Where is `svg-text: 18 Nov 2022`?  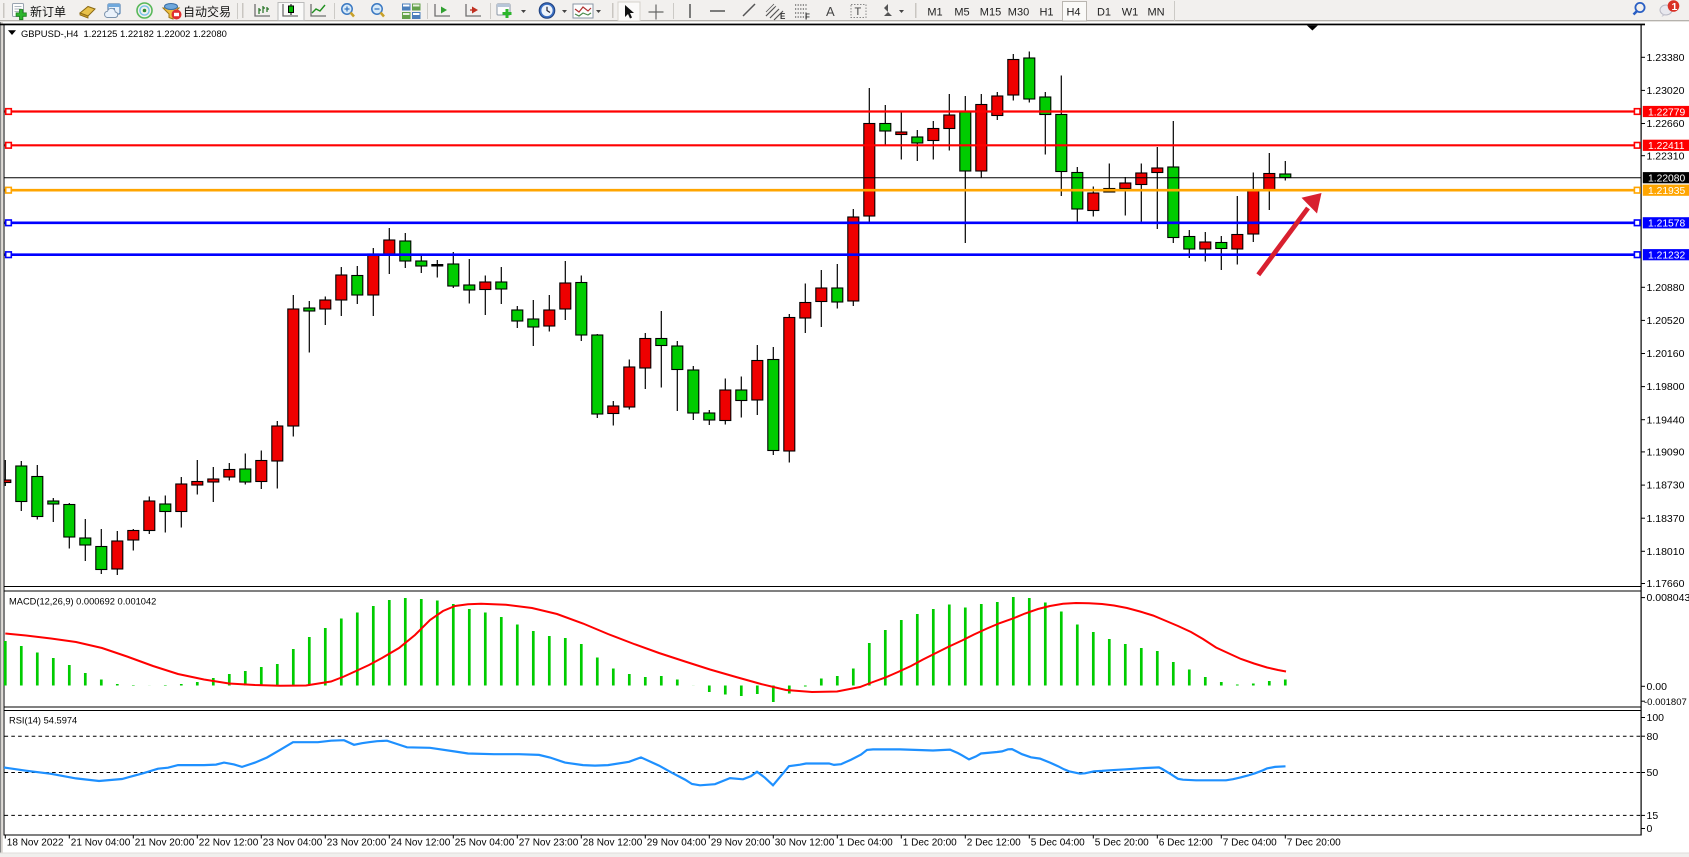
svg-text: 18 Nov 2022 is located at coordinates (35, 843).